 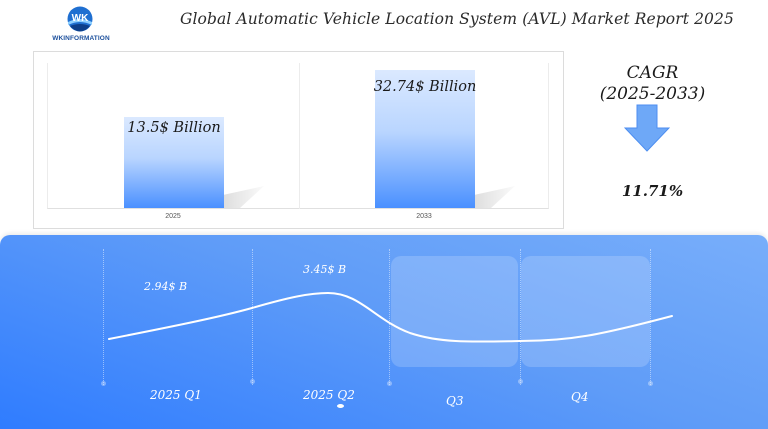 I want to click on svg-text: WK, so click(x=80, y=18).